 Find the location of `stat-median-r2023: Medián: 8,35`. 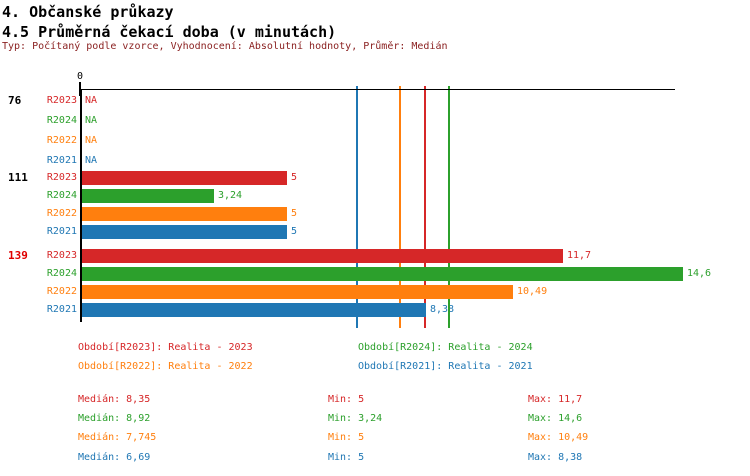

stat-median-r2023: Medián: 8,35 is located at coordinates (114, 399).